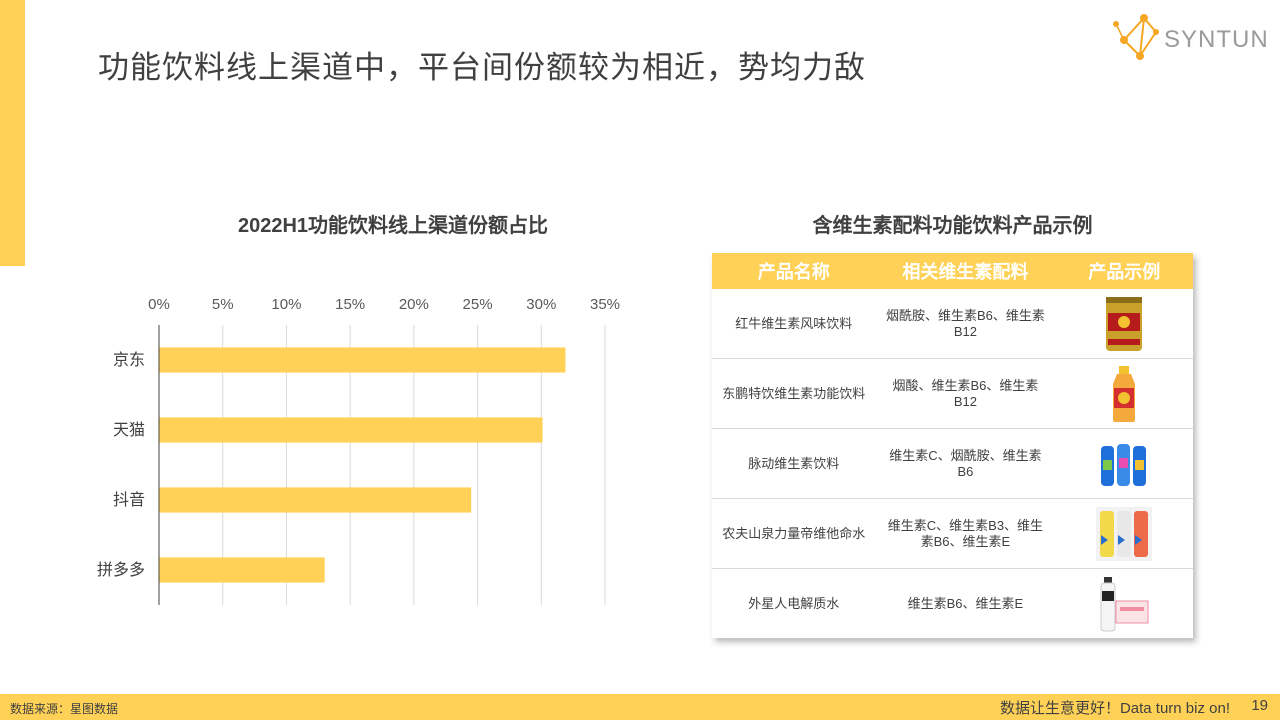  What do you see at coordinates (1216, 39) in the screenshot?
I see `logo-text: SYNTUN` at bounding box center [1216, 39].